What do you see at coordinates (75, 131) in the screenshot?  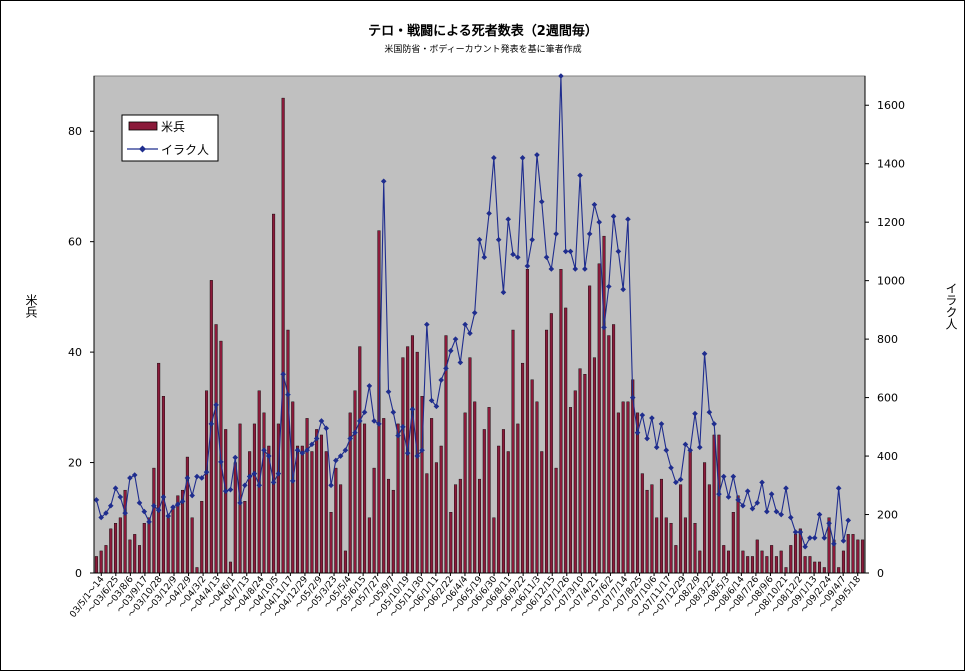 I see `left-tick-label: 80` at bounding box center [75, 131].